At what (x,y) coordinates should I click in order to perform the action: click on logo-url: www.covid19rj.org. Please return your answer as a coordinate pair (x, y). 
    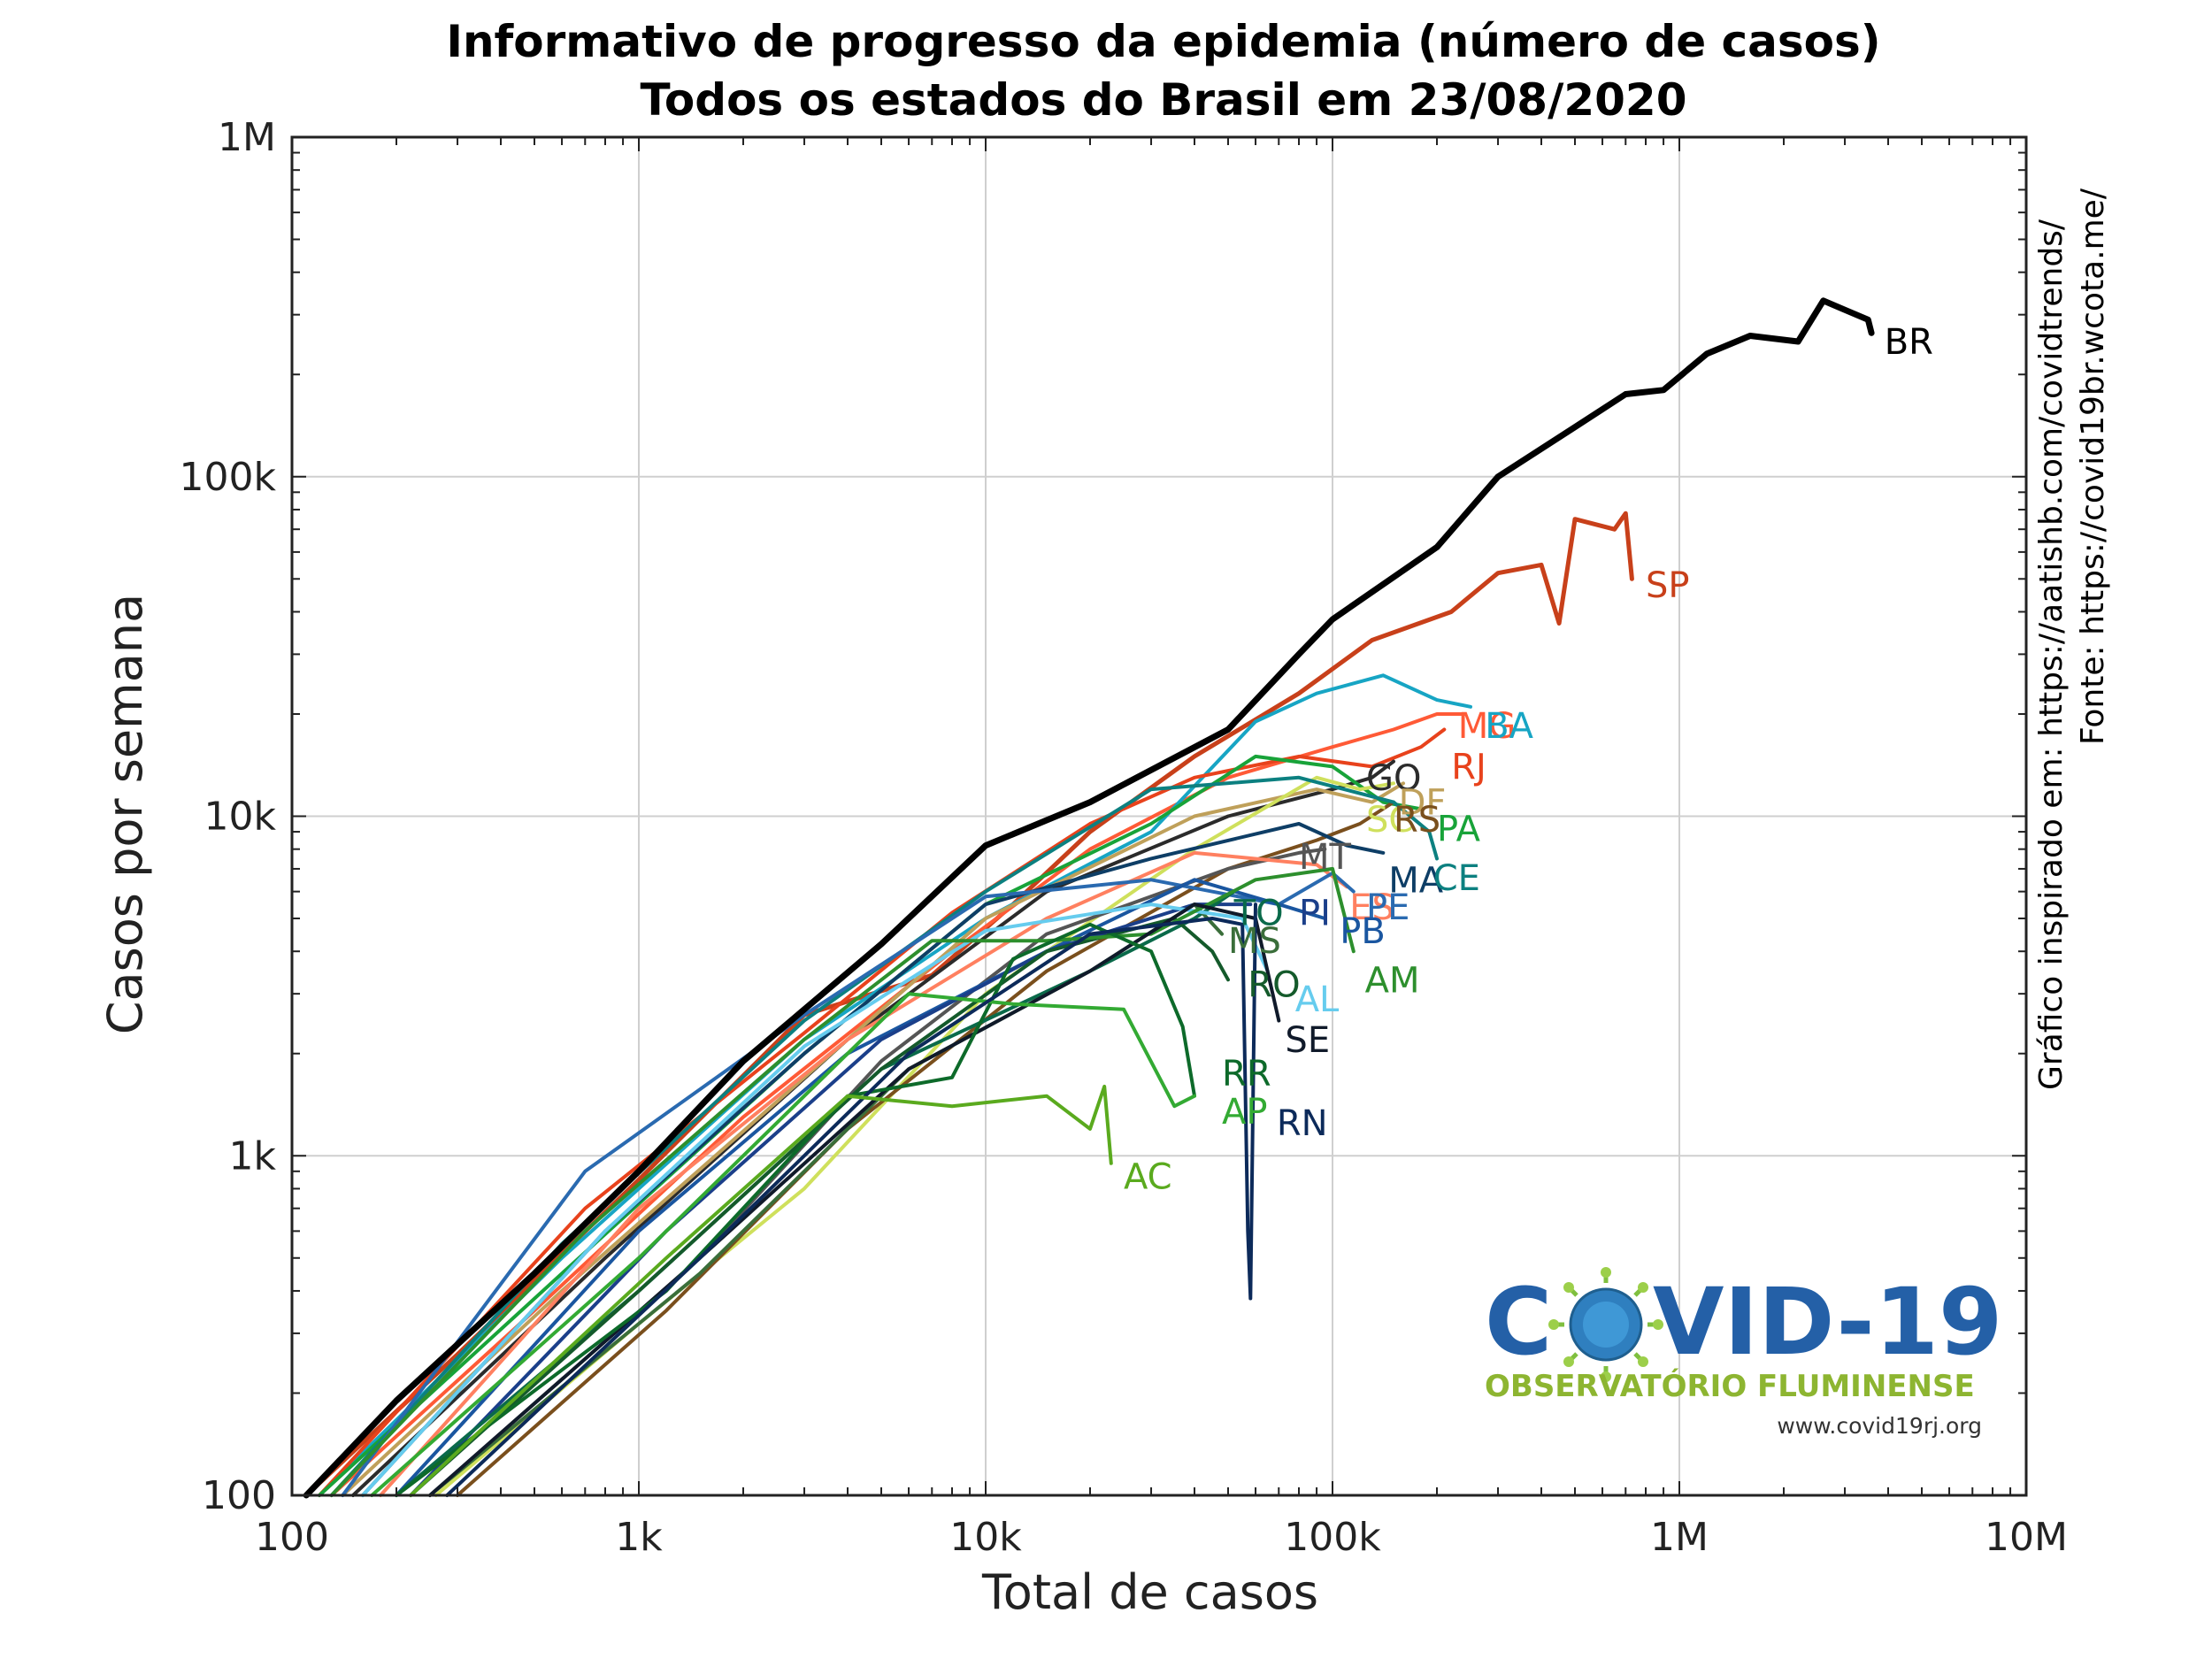
    Looking at the image, I should click on (1880, 1426).